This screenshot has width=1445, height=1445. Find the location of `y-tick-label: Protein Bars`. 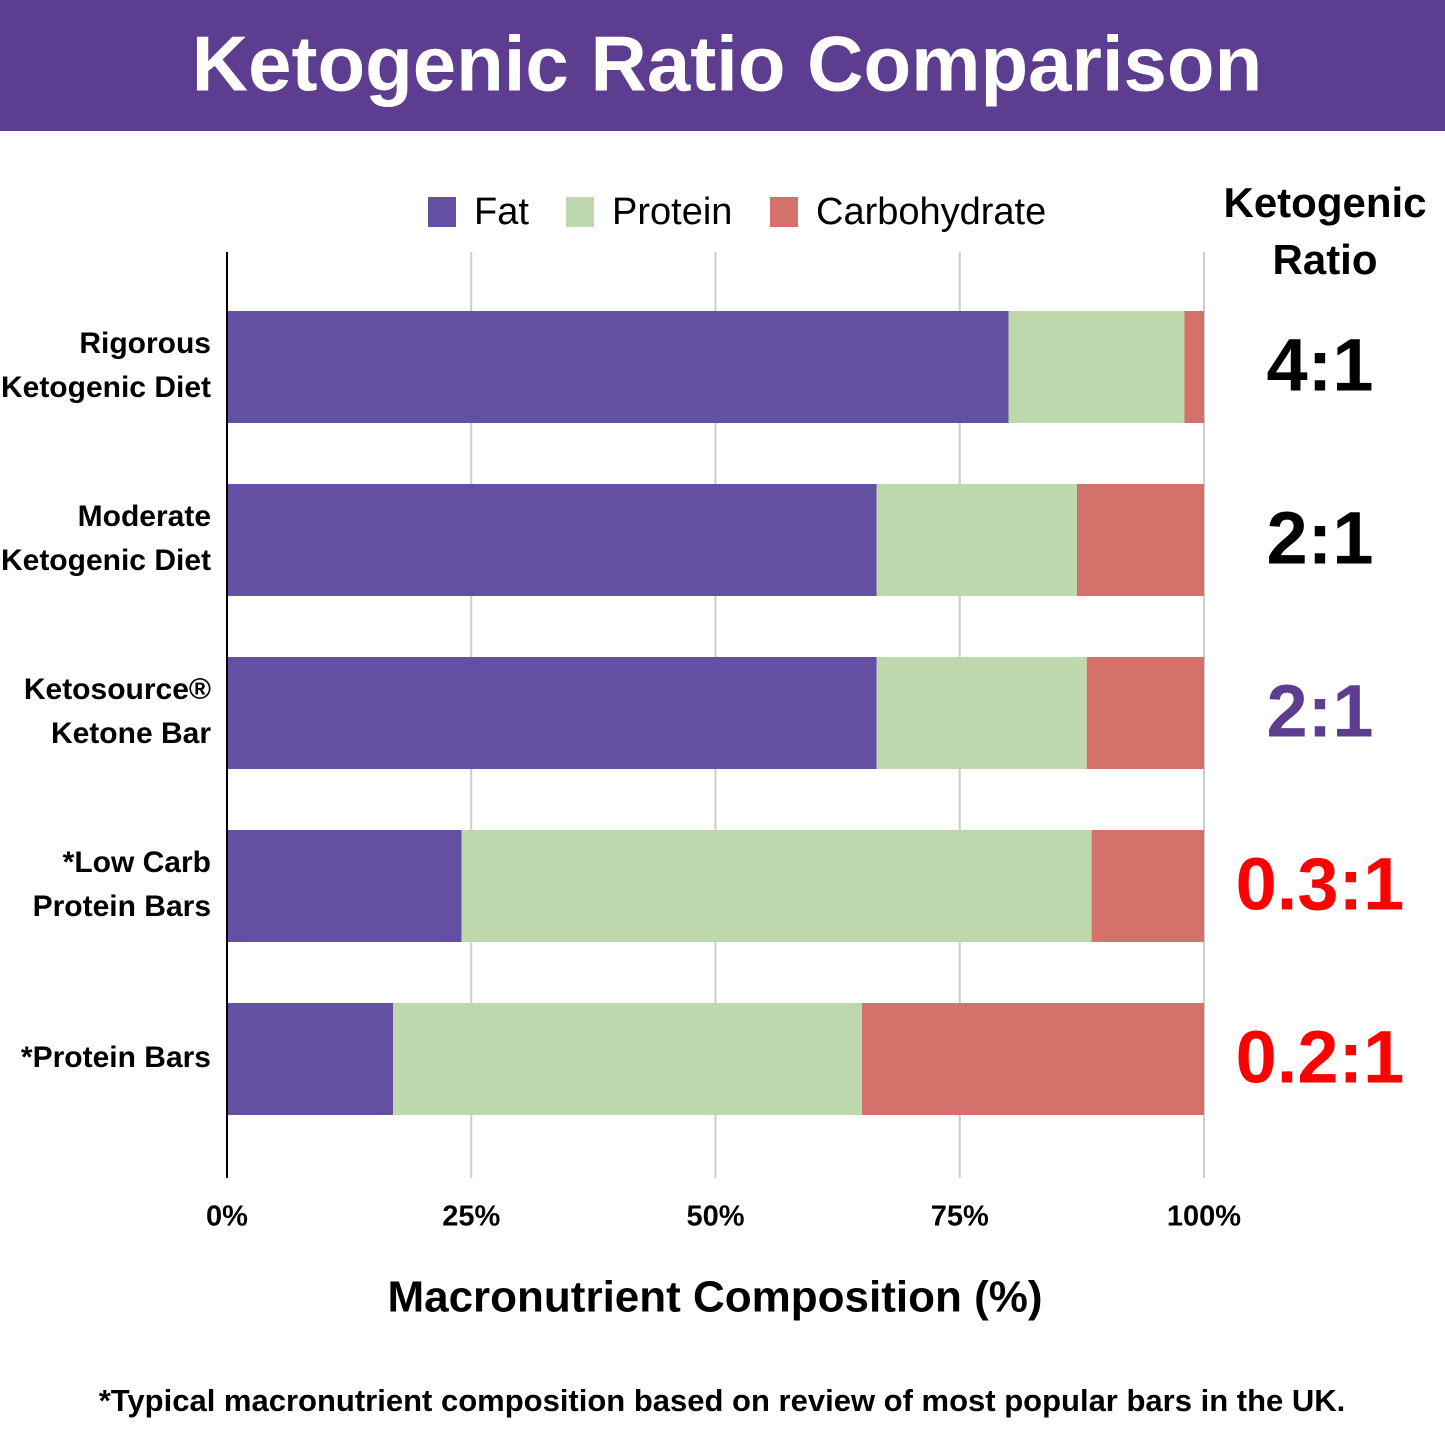

y-tick-label: Protein Bars is located at coordinates (122, 906).